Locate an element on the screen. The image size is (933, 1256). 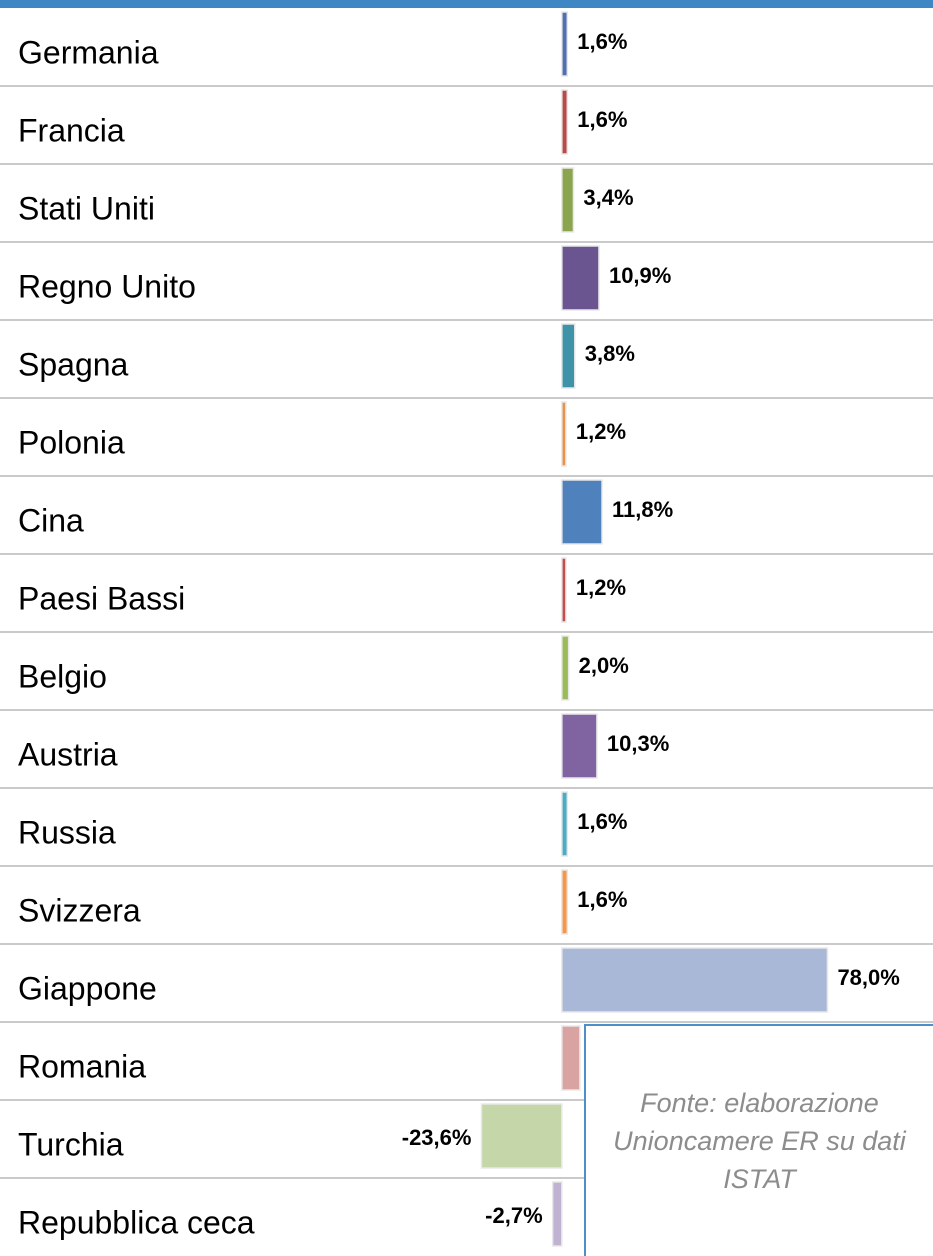
value-label: 3,4% is located at coordinates (608, 197).